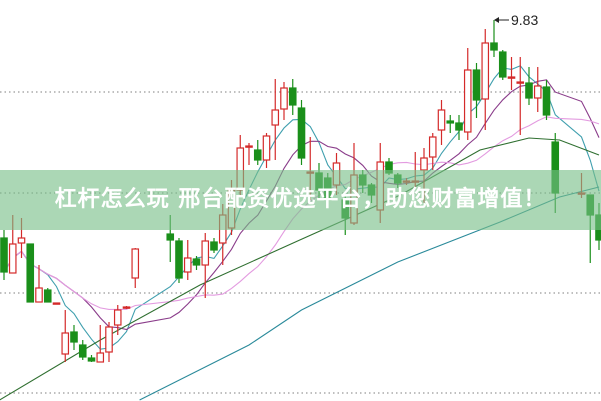  I want to click on high-annotation: 9.83, so click(516, 20).